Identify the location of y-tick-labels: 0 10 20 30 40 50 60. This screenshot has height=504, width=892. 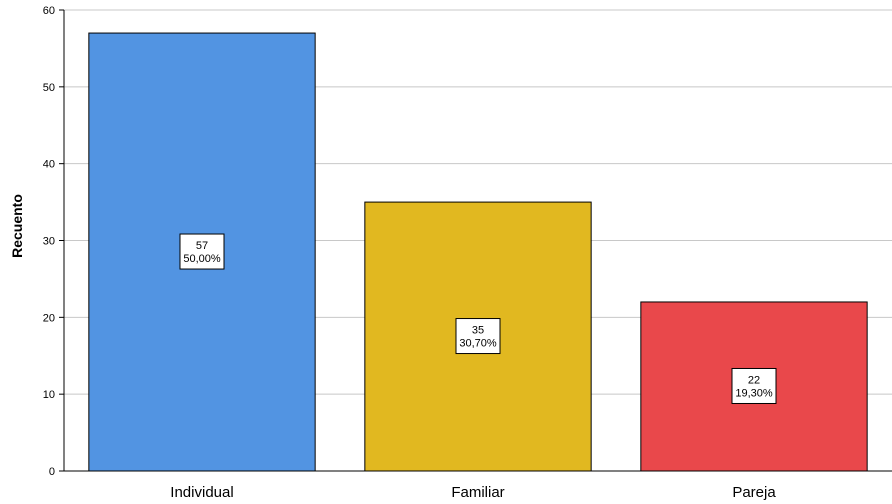
(53, 241).